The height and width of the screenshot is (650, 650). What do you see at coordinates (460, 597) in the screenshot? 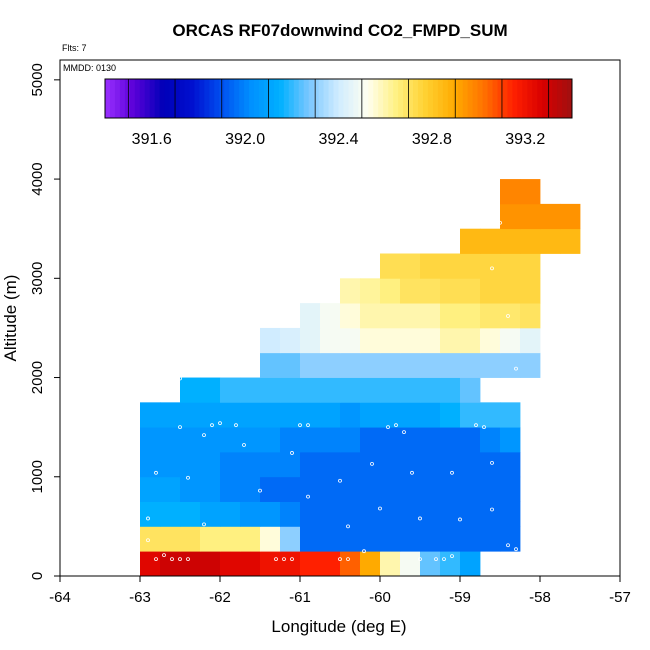
I see `x-tick-label: -59` at bounding box center [460, 597].